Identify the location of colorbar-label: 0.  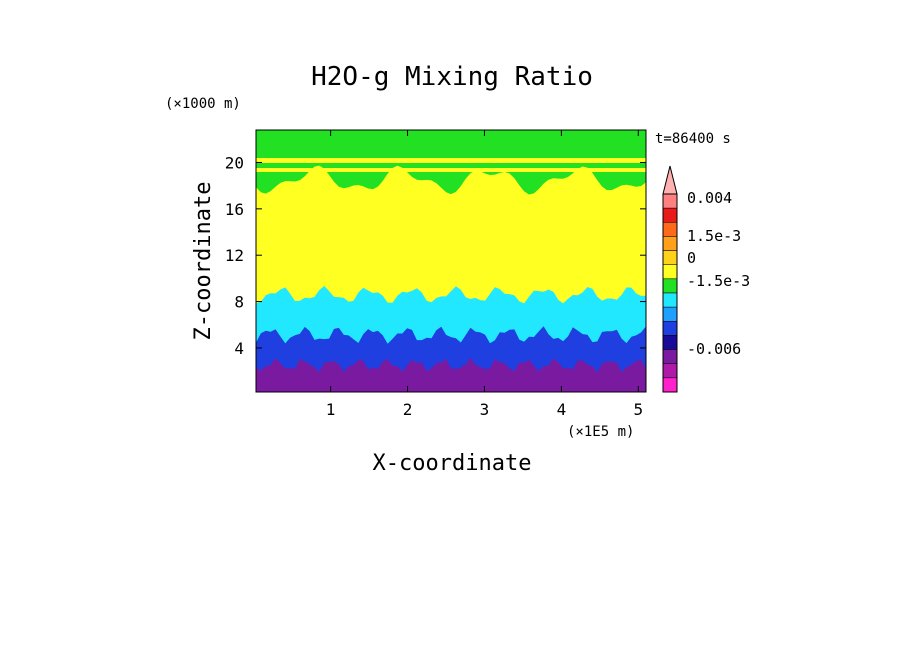
(691, 258).